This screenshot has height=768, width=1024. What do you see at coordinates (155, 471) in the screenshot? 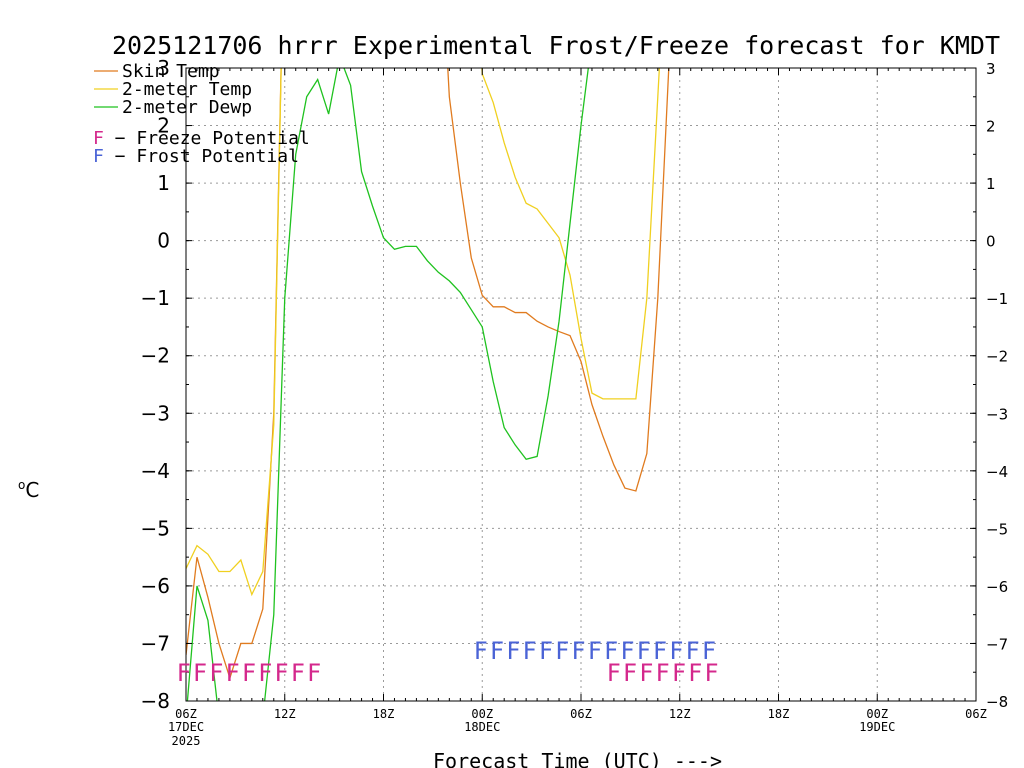
I see `y-tick-label-left: −4` at bounding box center [155, 471].